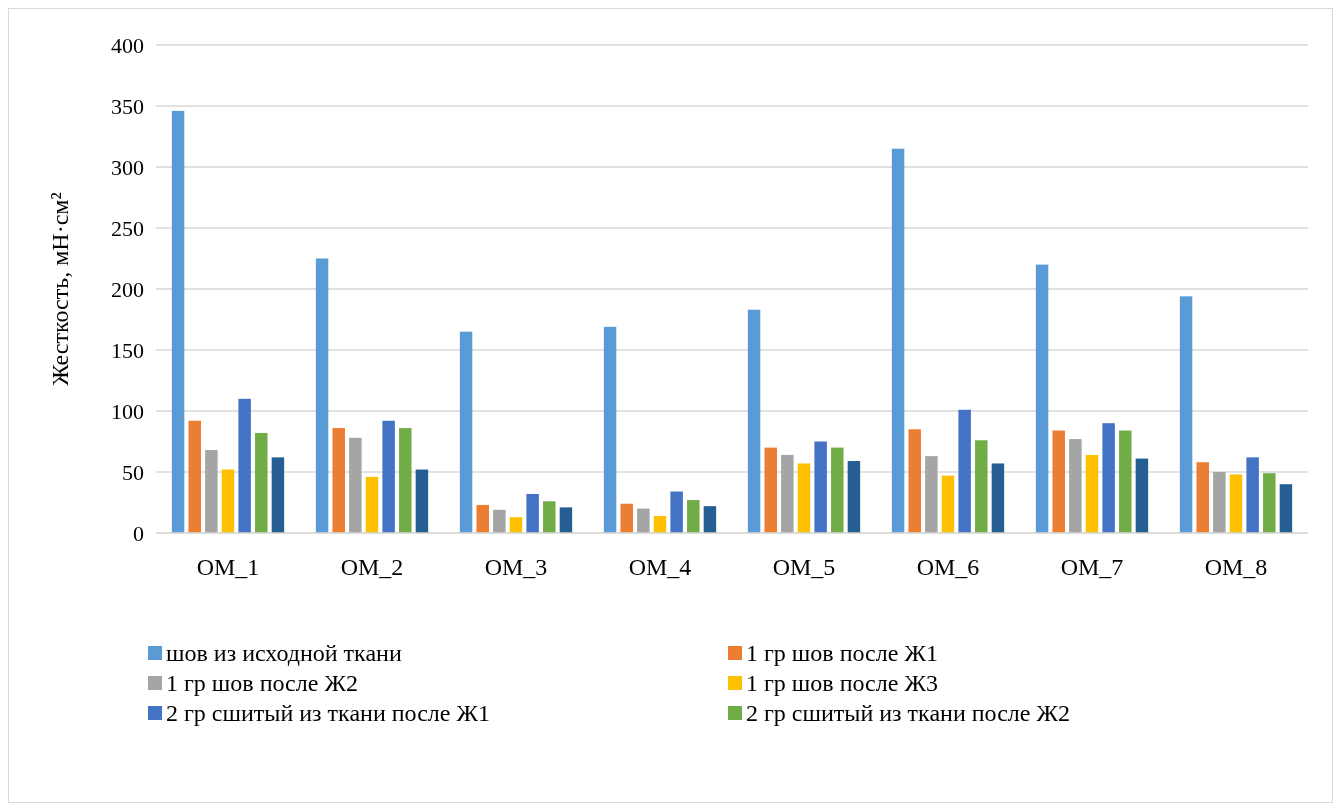 The image size is (1341, 811). What do you see at coordinates (1092, 567) in the screenshot?
I see `x-tick-label: ОМ_7` at bounding box center [1092, 567].